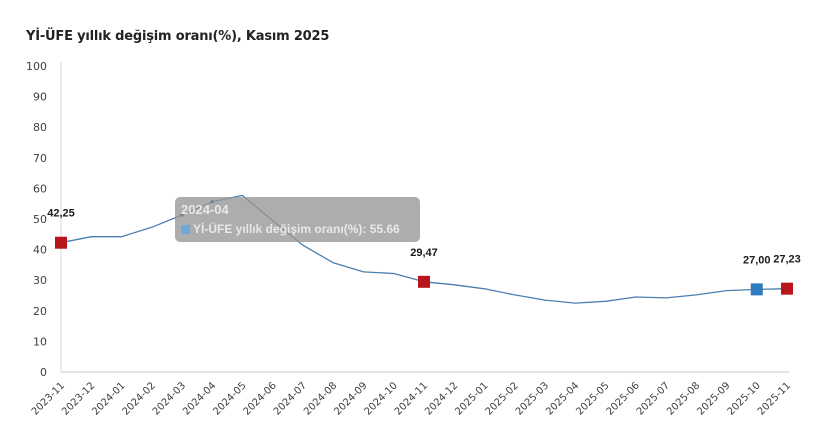 The height and width of the screenshot is (443, 820). What do you see at coordinates (61, 214) in the screenshot?
I see `data-label: 42,25` at bounding box center [61, 214].